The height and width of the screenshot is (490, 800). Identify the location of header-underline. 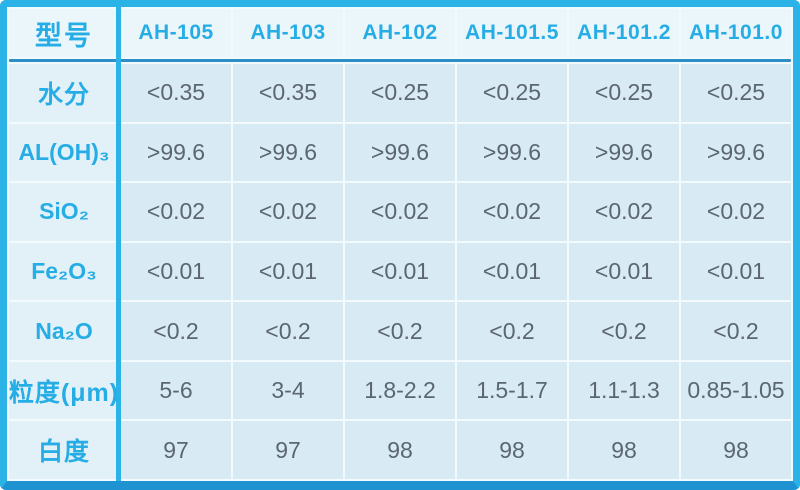
(400, 60).